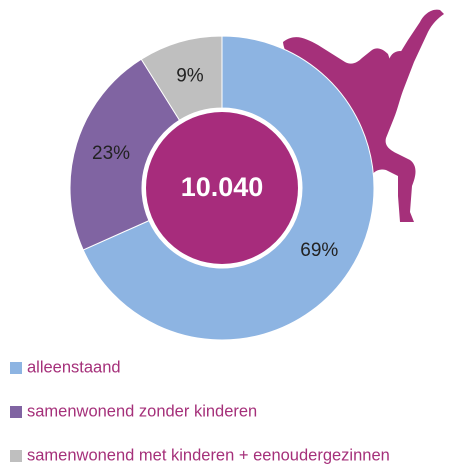 Image resolution: width=458 pixels, height=470 pixels. Describe the element at coordinates (190, 76) in the screenshot. I see `value-label: 9%` at that location.